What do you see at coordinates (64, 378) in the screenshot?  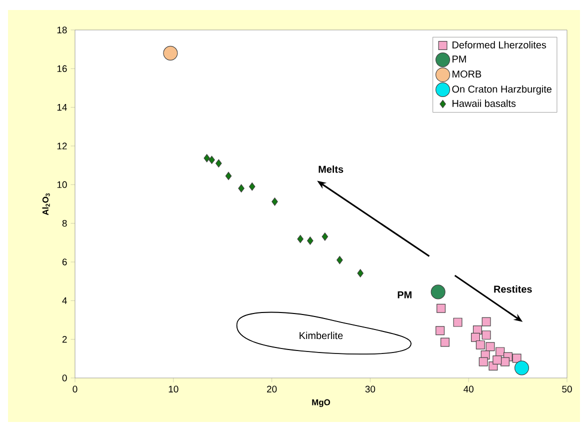 I see `y-tick-label: 0` at bounding box center [64, 378].